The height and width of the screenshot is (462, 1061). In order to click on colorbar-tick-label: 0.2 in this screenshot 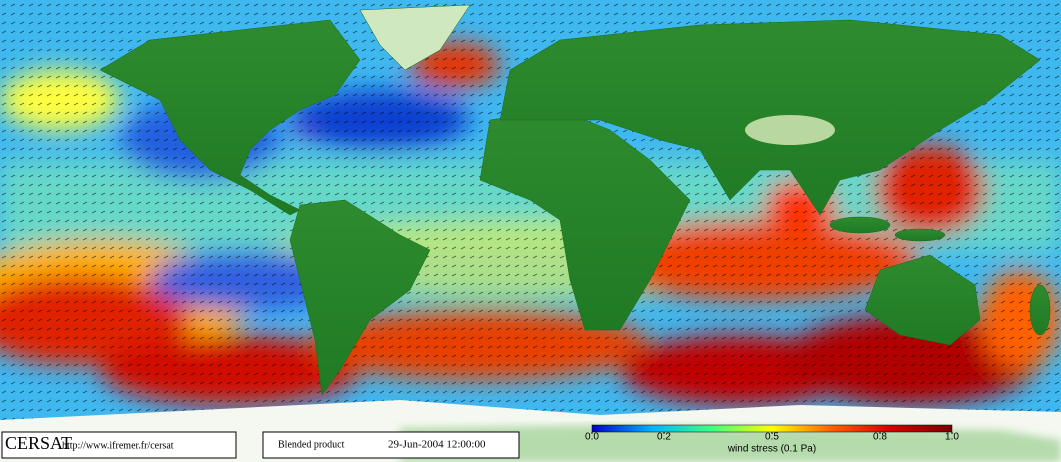, I will do `click(664, 437)`.